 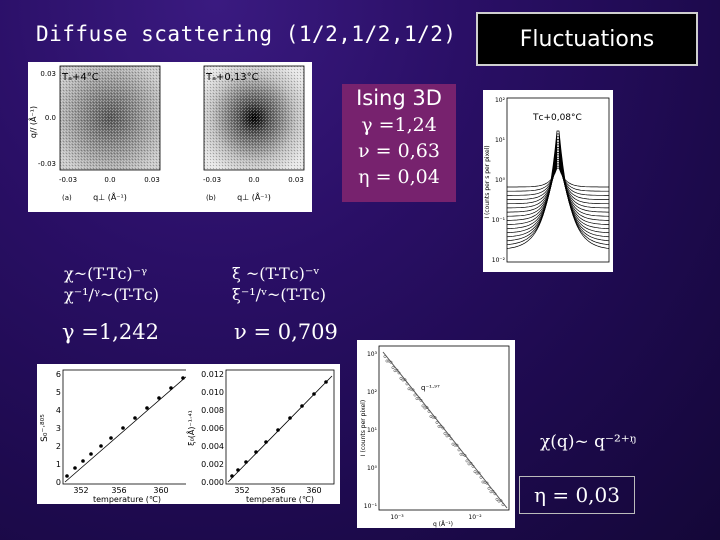 I want to click on scatter-label-left: Tₐ+4°C, so click(x=80, y=77).